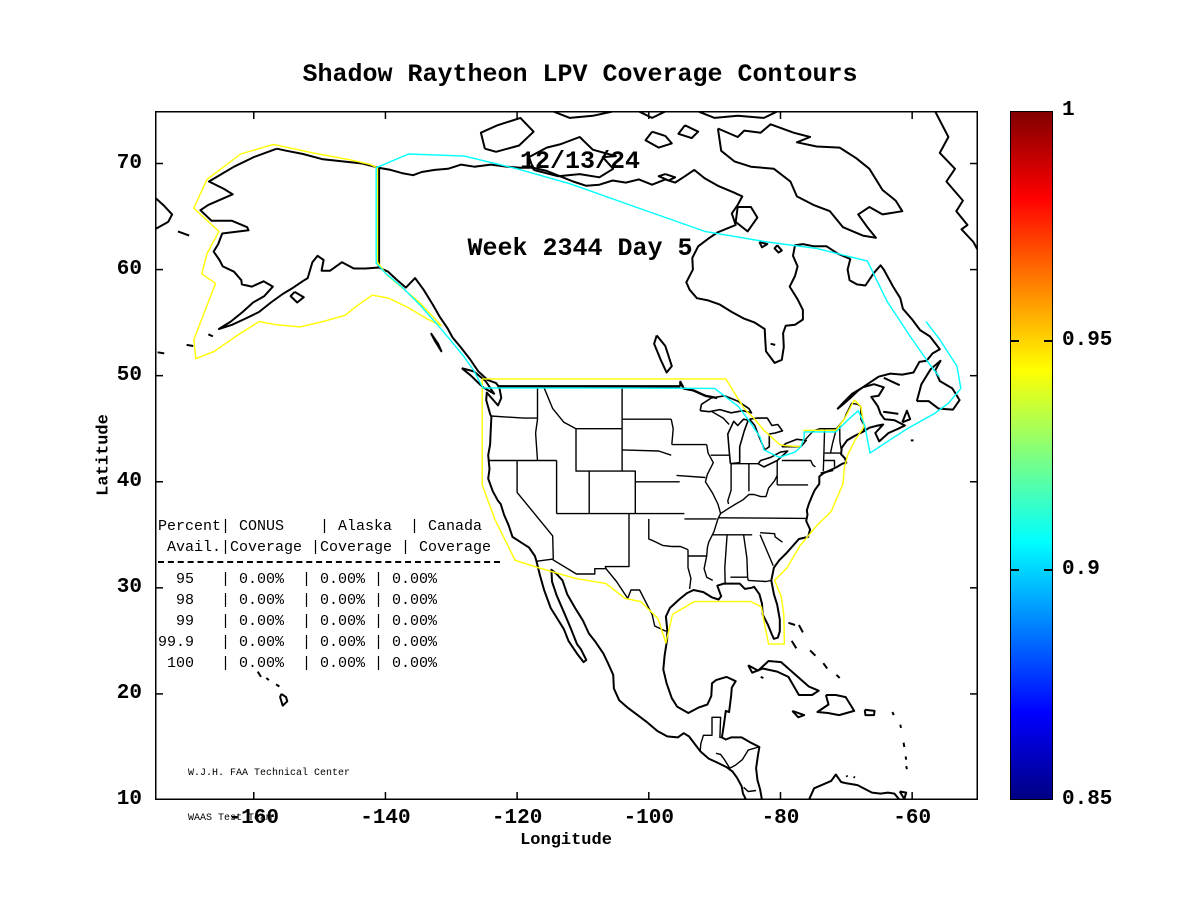 This screenshot has width=1200, height=900. What do you see at coordinates (129, 799) in the screenshot?
I see `y-tick-label: 10` at bounding box center [129, 799].